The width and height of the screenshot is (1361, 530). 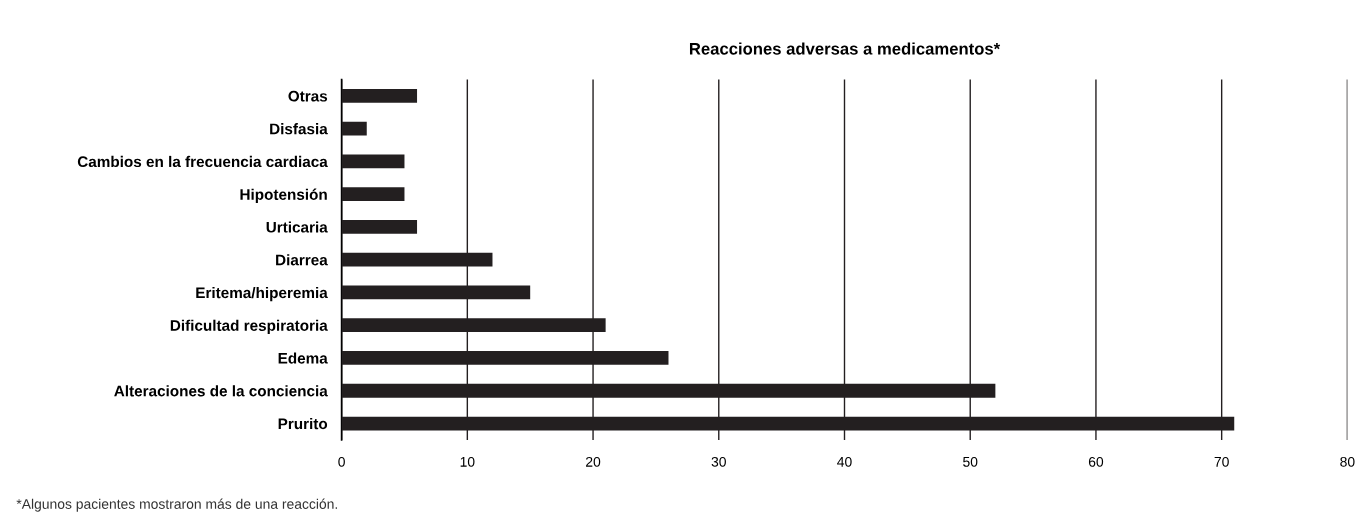 What do you see at coordinates (1221, 461) in the screenshot?
I see `x-tick-label: 70` at bounding box center [1221, 461].